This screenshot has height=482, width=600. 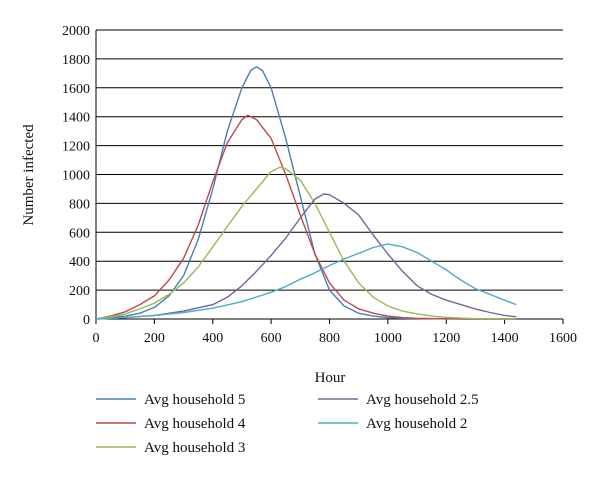 What do you see at coordinates (79, 262) in the screenshot?
I see `y-tick-label: 400` at bounding box center [79, 262].